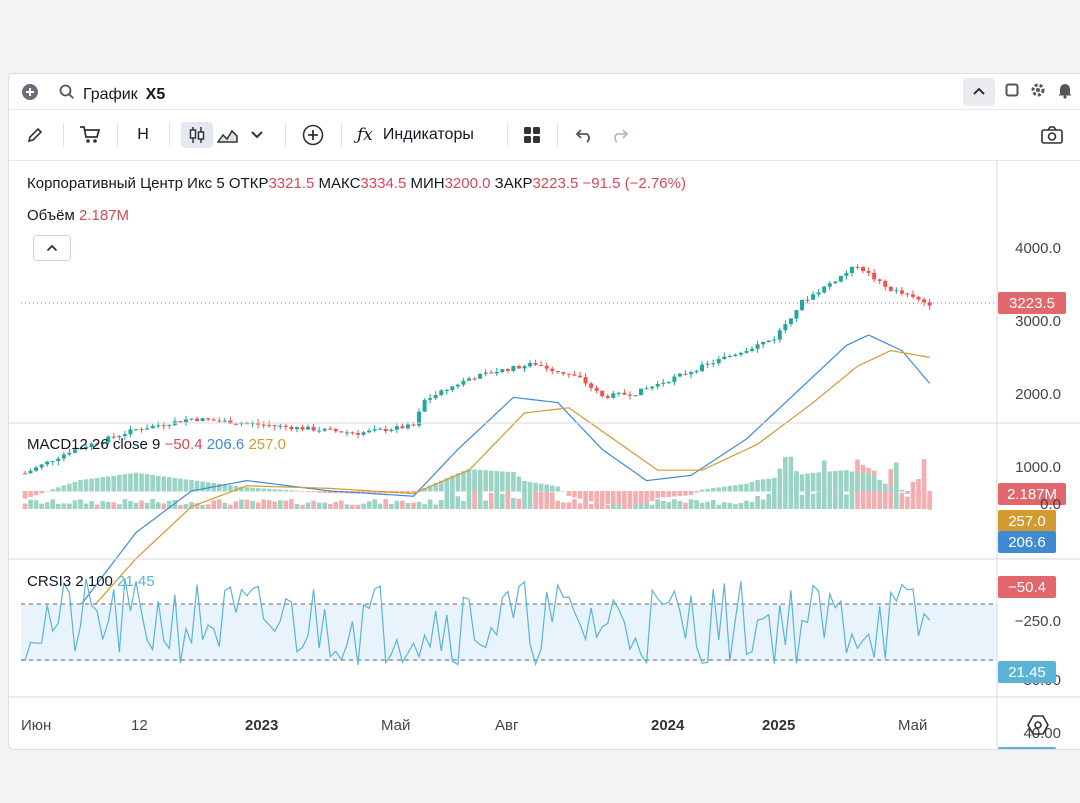  What do you see at coordinates (90, 135) in the screenshot?
I see `cart-icon` at bounding box center [90, 135].